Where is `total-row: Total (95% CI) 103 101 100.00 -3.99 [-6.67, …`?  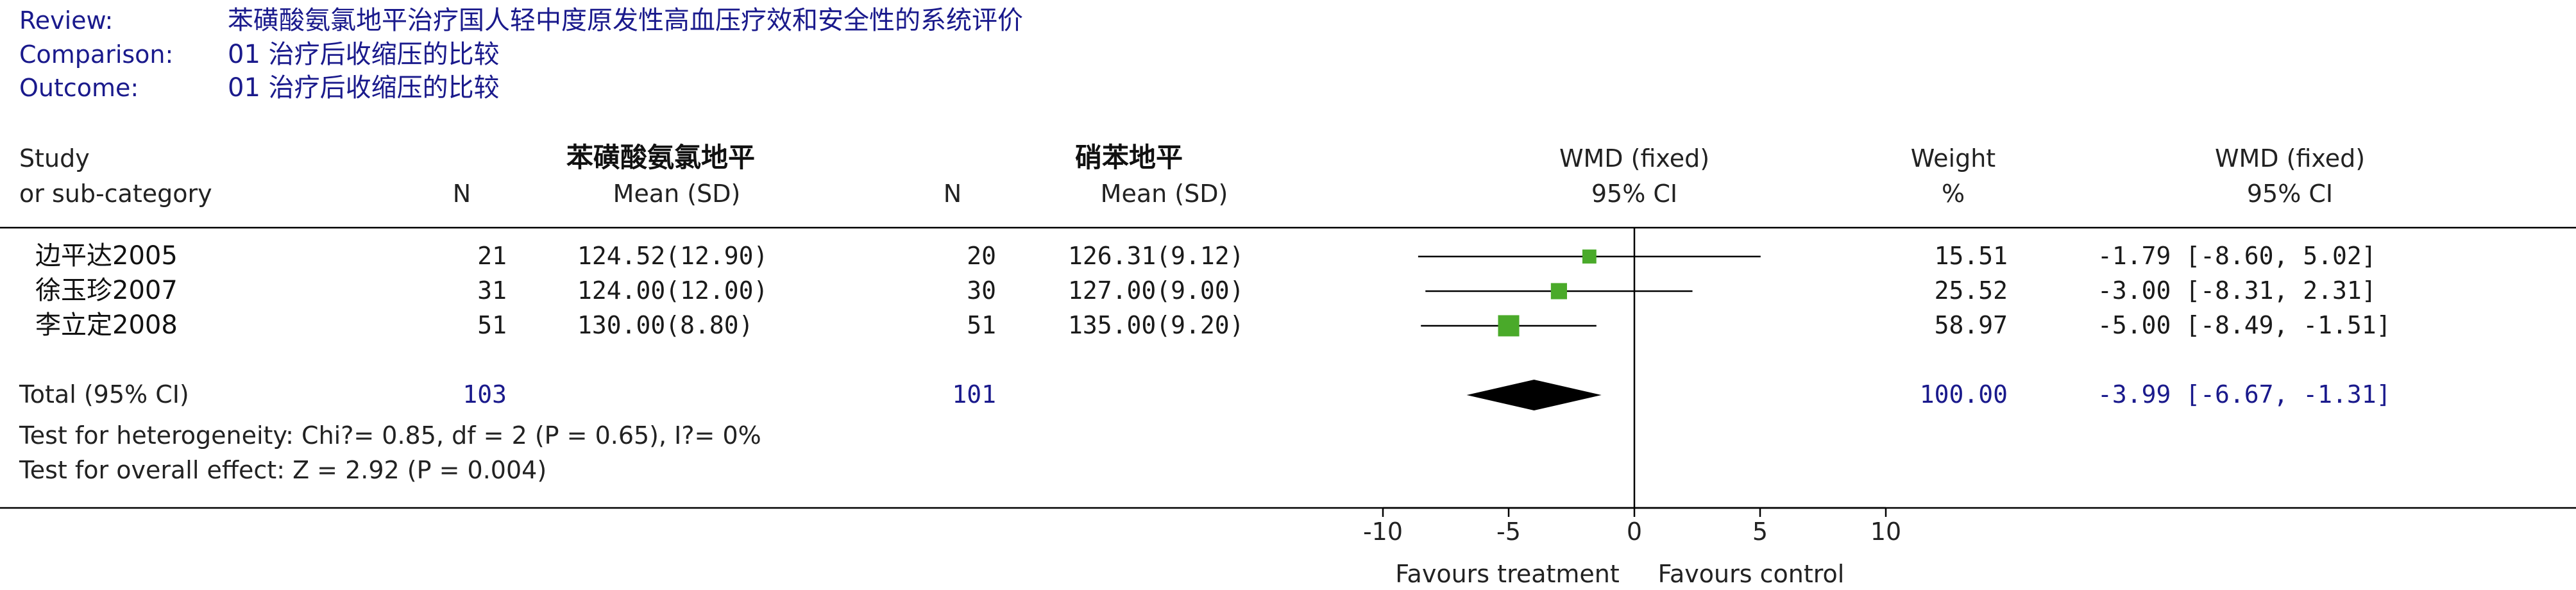
total-row: Total (95% CI) 103 101 100.00 -3.99 [-6.67, … is located at coordinates (1205, 394).